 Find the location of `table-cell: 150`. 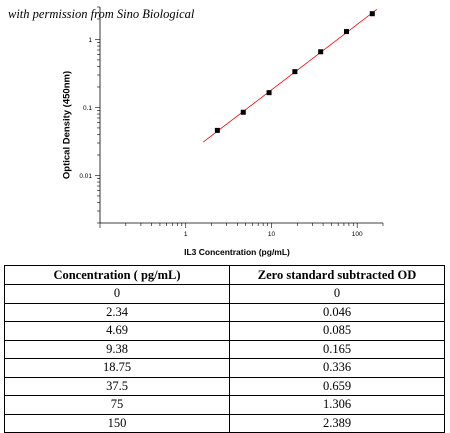

table-cell: 150 is located at coordinates (117, 423).